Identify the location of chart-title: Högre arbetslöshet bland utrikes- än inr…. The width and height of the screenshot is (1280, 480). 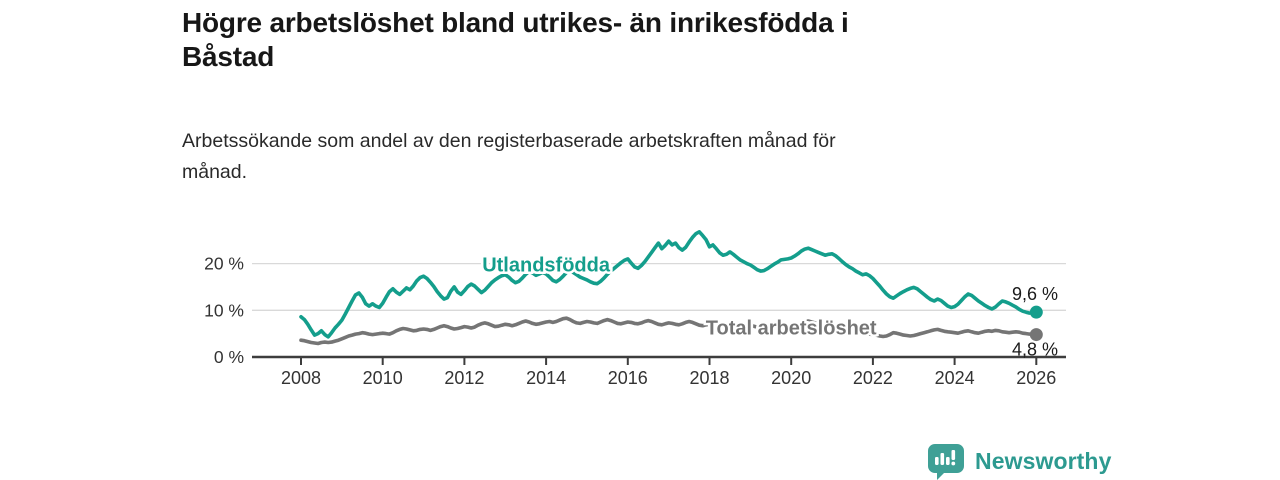
(612, 39).